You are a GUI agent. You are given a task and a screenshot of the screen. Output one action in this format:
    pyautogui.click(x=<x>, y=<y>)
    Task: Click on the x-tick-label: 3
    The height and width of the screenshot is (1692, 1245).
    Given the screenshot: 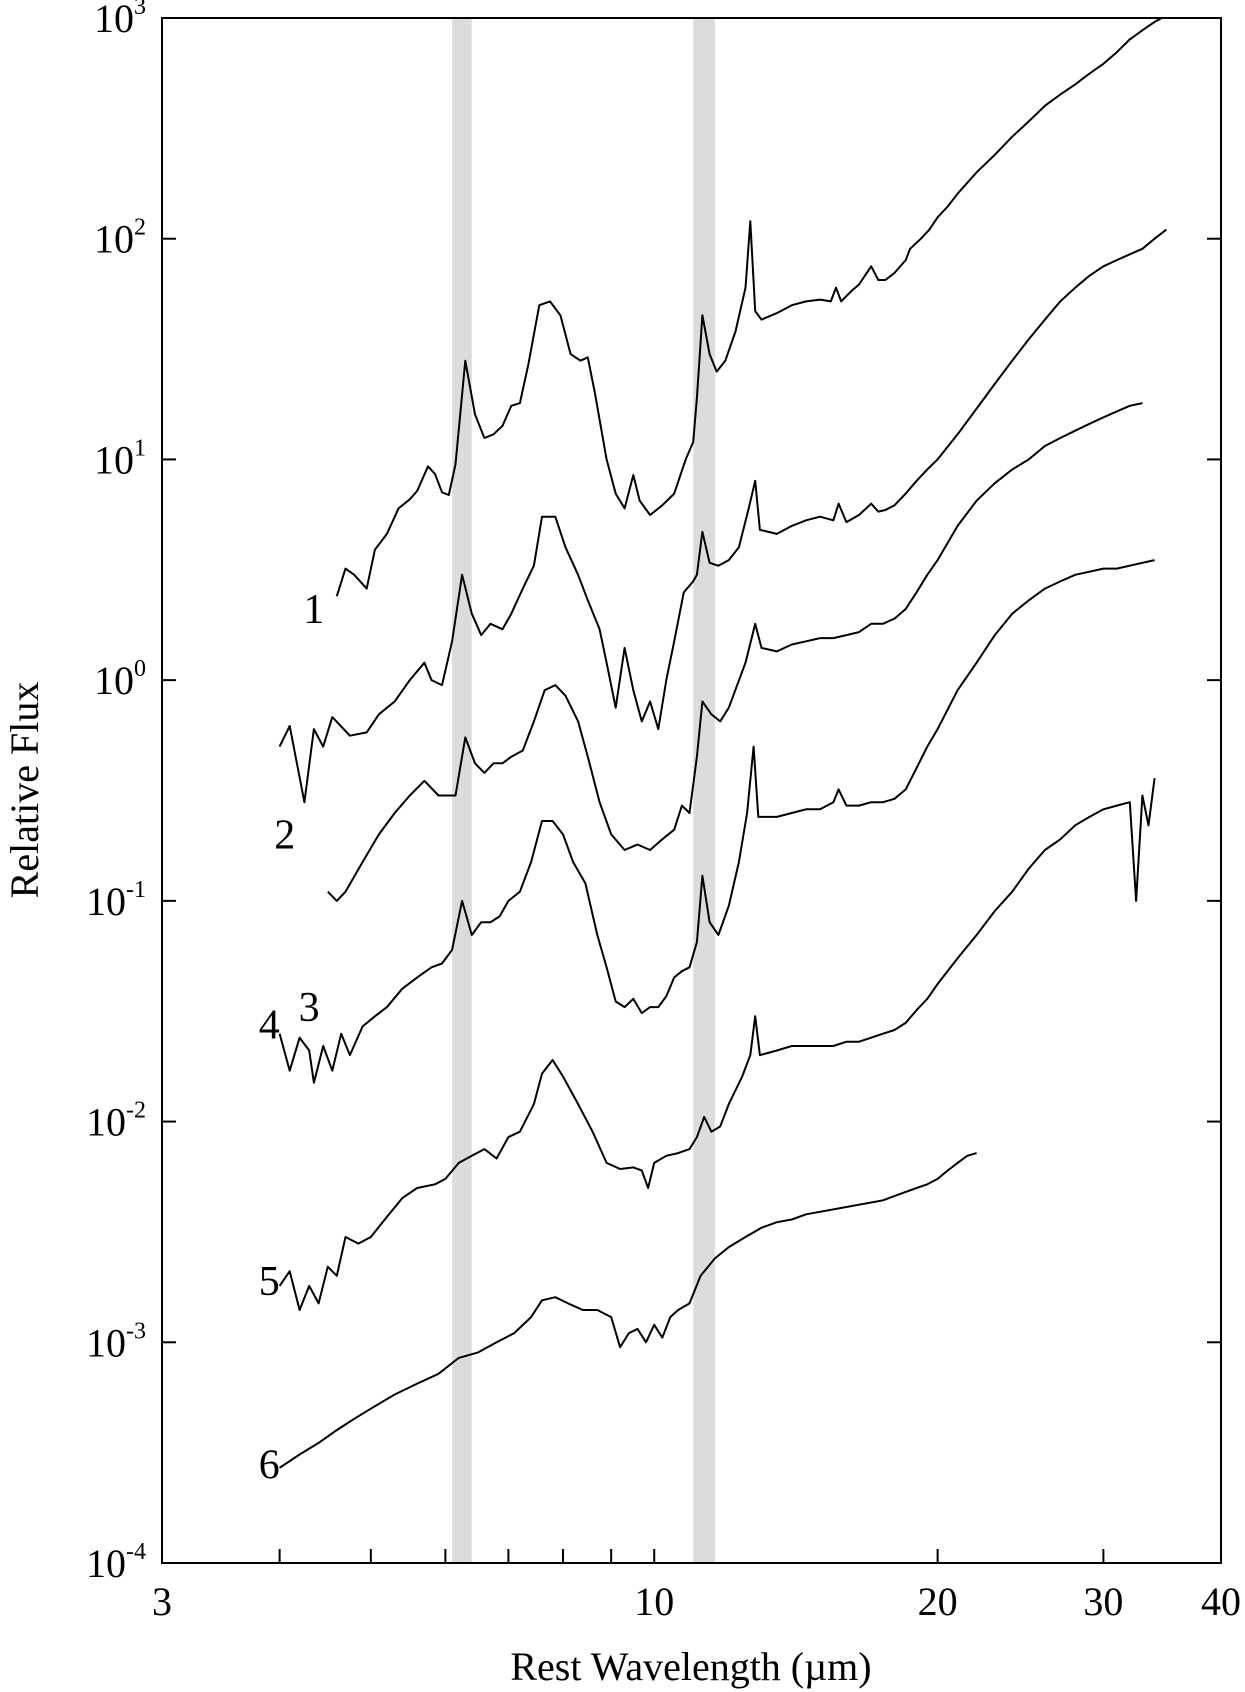 What is the action you would take?
    pyautogui.click(x=162, y=1601)
    